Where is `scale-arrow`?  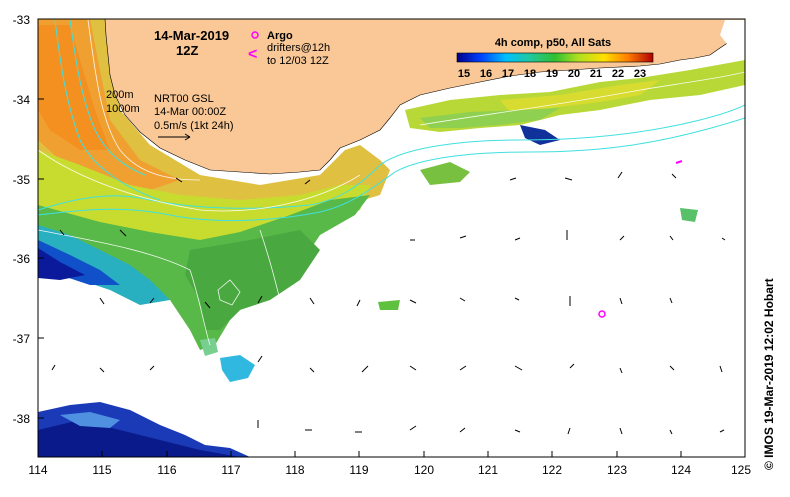 scale-arrow is located at coordinates (174, 137).